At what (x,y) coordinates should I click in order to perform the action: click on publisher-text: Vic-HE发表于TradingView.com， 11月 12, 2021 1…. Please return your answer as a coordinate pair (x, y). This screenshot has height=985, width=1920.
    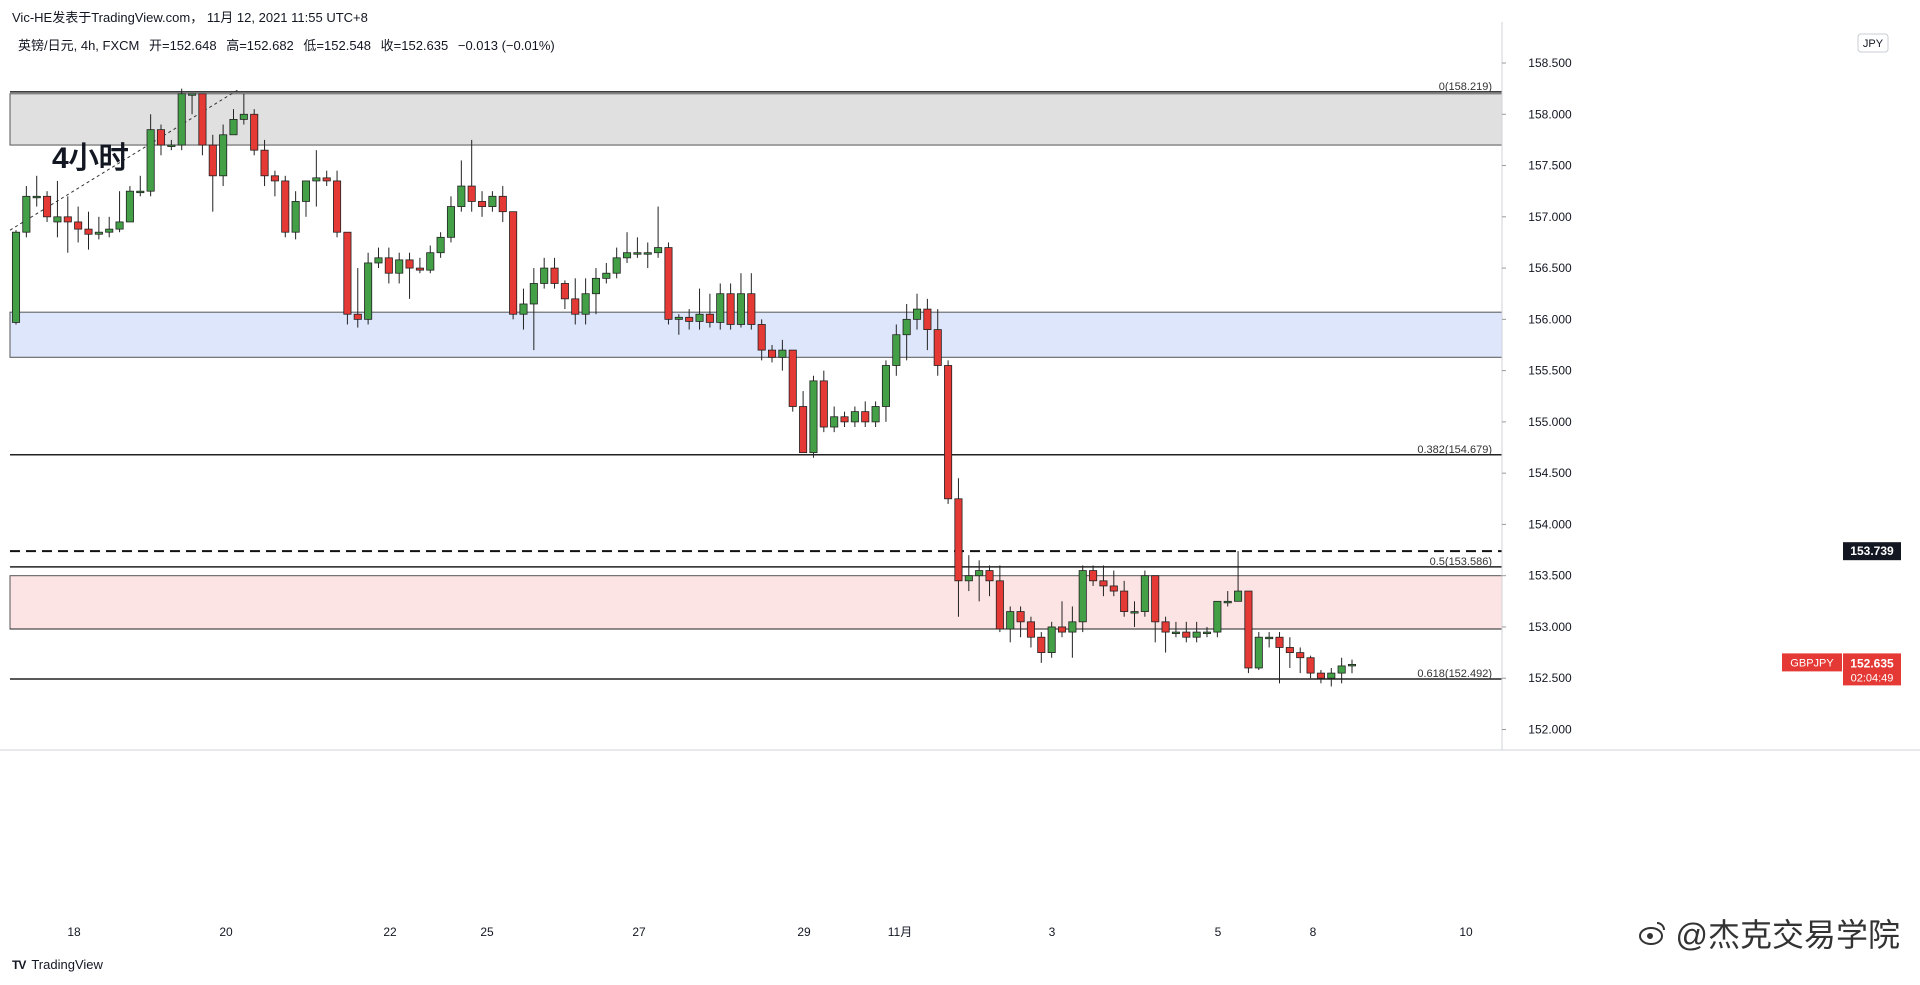
    Looking at the image, I should click on (190, 17).